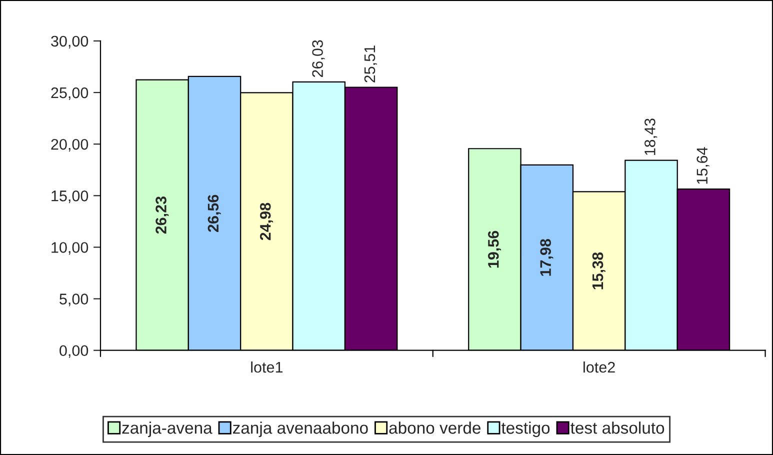 The height and width of the screenshot is (455, 773). What do you see at coordinates (74, 300) in the screenshot?
I see `y-tick-label: 5,00` at bounding box center [74, 300].